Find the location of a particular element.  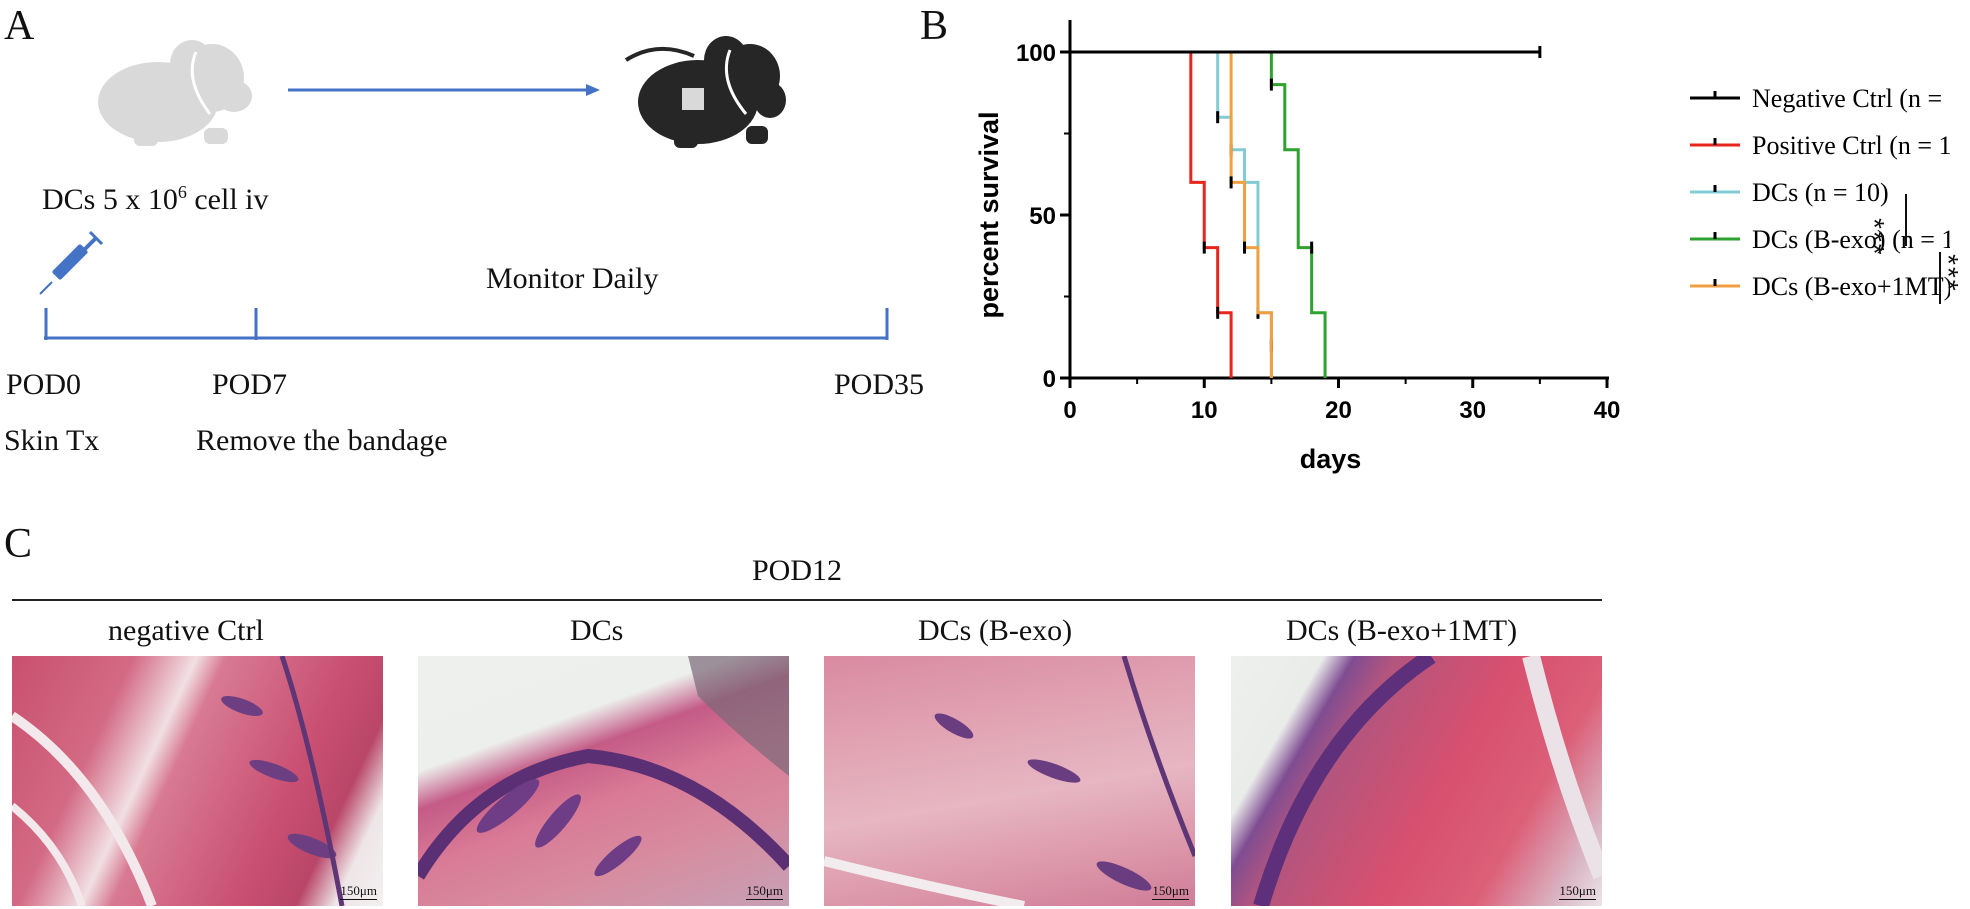

x-axis-title: days is located at coordinates (1331, 459).